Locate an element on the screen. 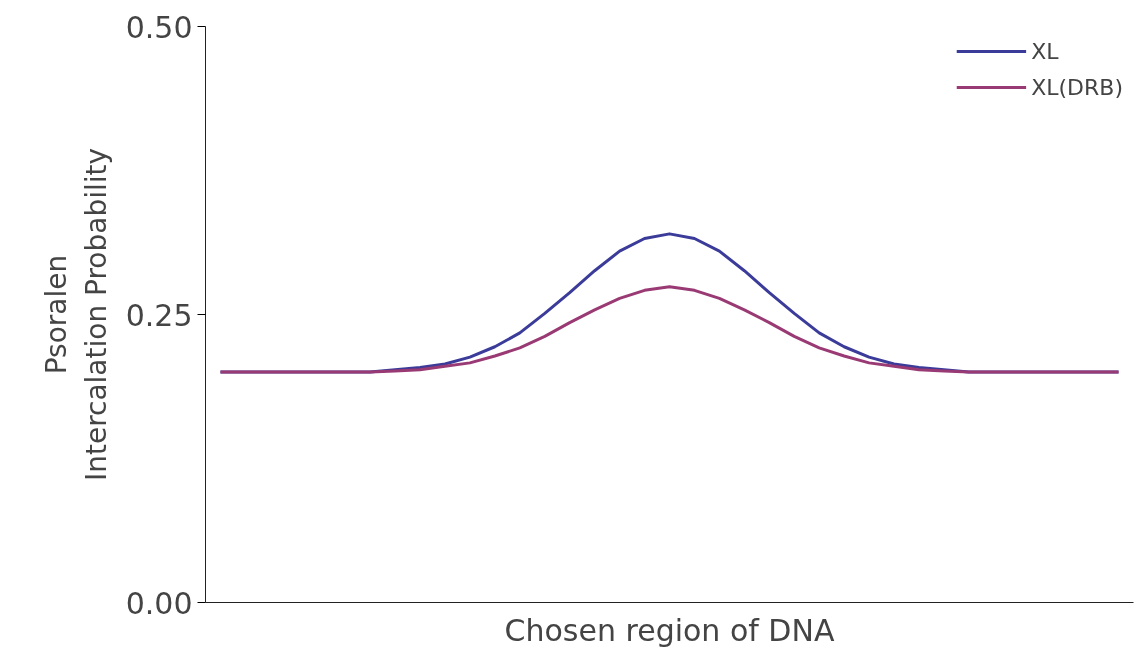 Image resolution: width=1135 pixels, height=655 pixels. y-axis-title: Psoralen Intercalation Probability is located at coordinates (76, 314).